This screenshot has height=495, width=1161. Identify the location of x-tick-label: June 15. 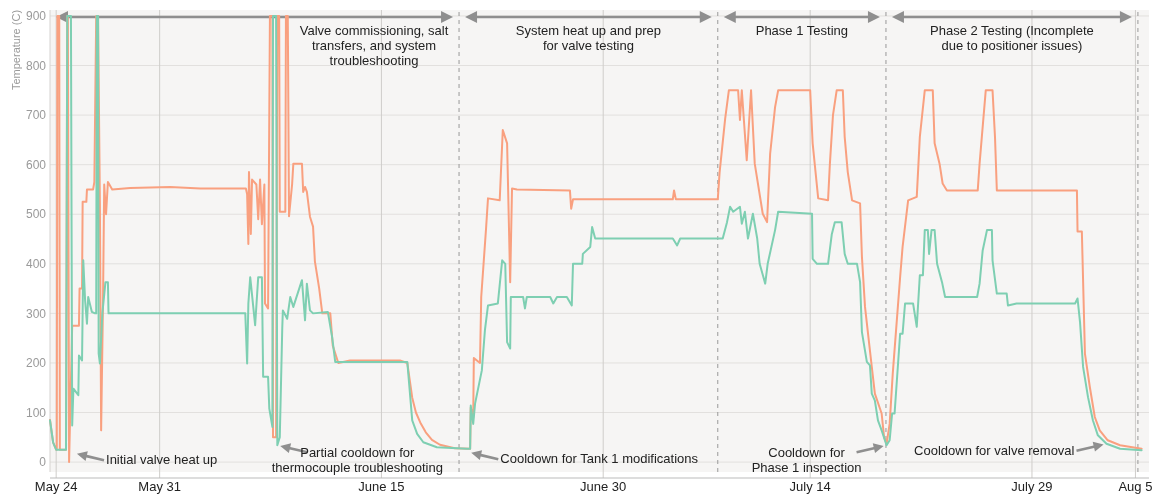
(381, 486).